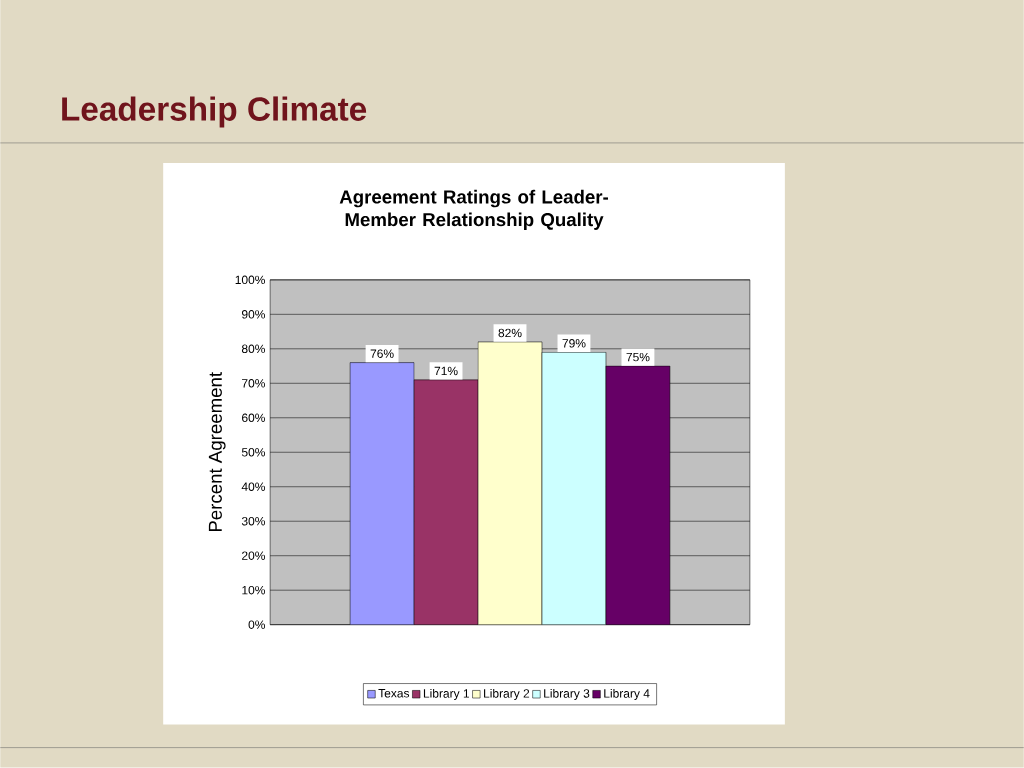 This screenshot has height=768, width=1024. I want to click on legend-label: Library 1, so click(446, 695).